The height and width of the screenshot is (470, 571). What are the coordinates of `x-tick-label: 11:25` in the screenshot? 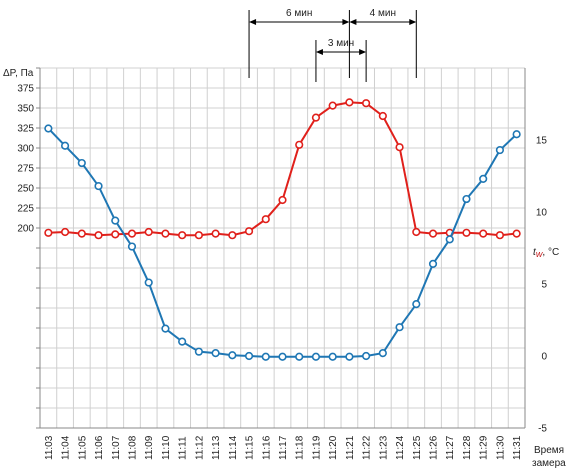 It's located at (417, 447).